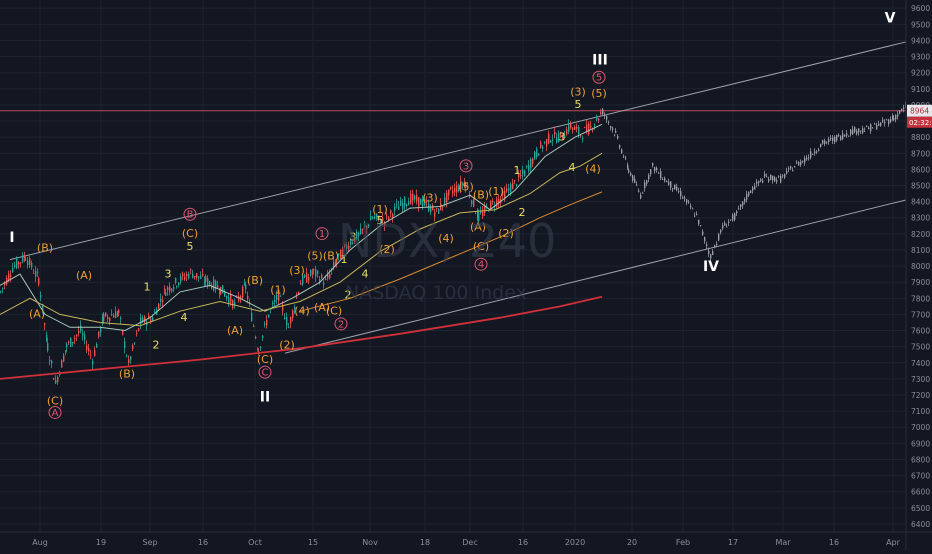 This screenshot has height=554, width=932. Describe the element at coordinates (370, 542) in the screenshot. I see `x-tick-label: Nov` at that location.